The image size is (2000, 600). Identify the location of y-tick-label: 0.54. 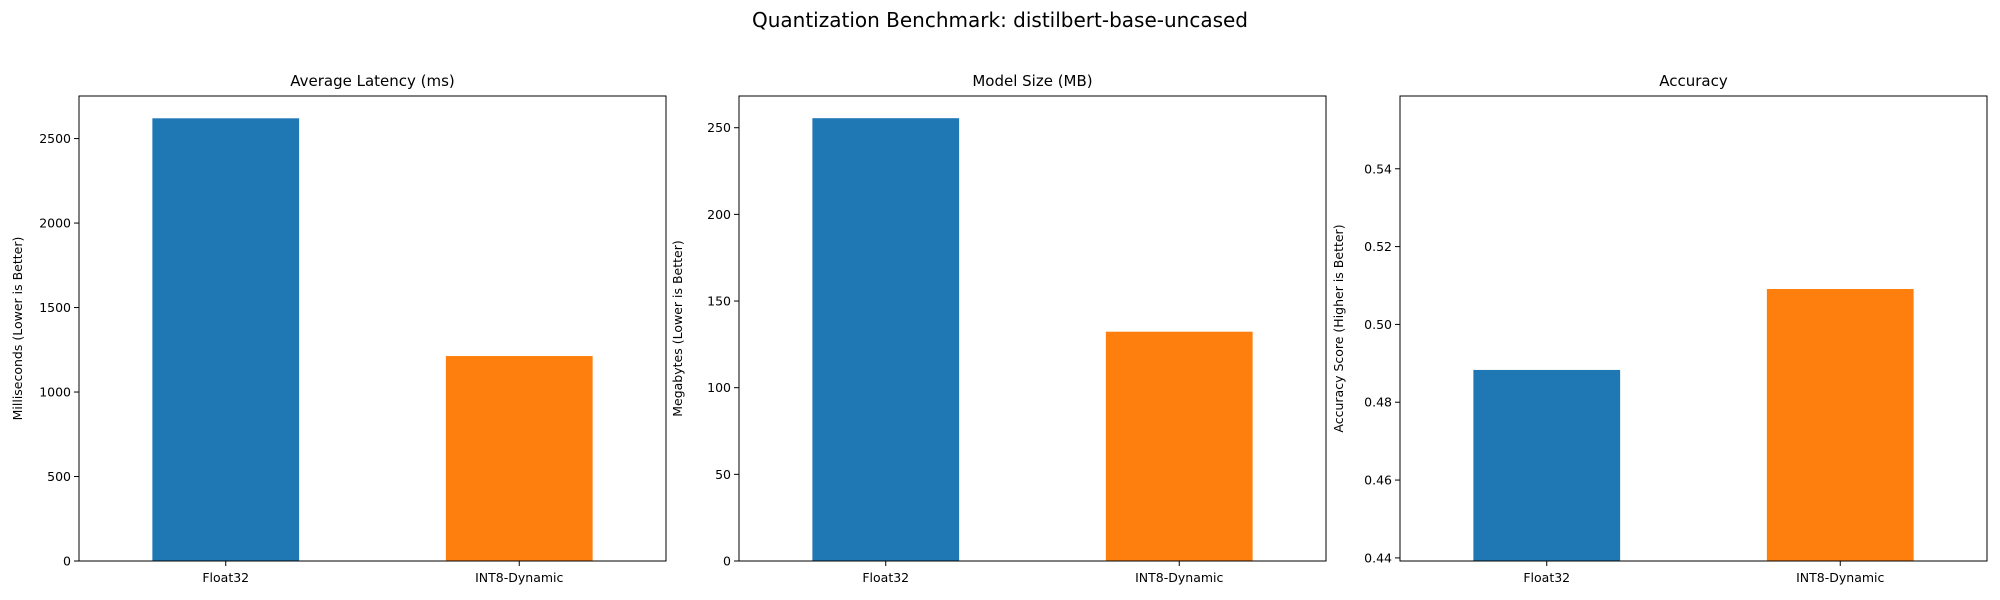
(1378, 168).